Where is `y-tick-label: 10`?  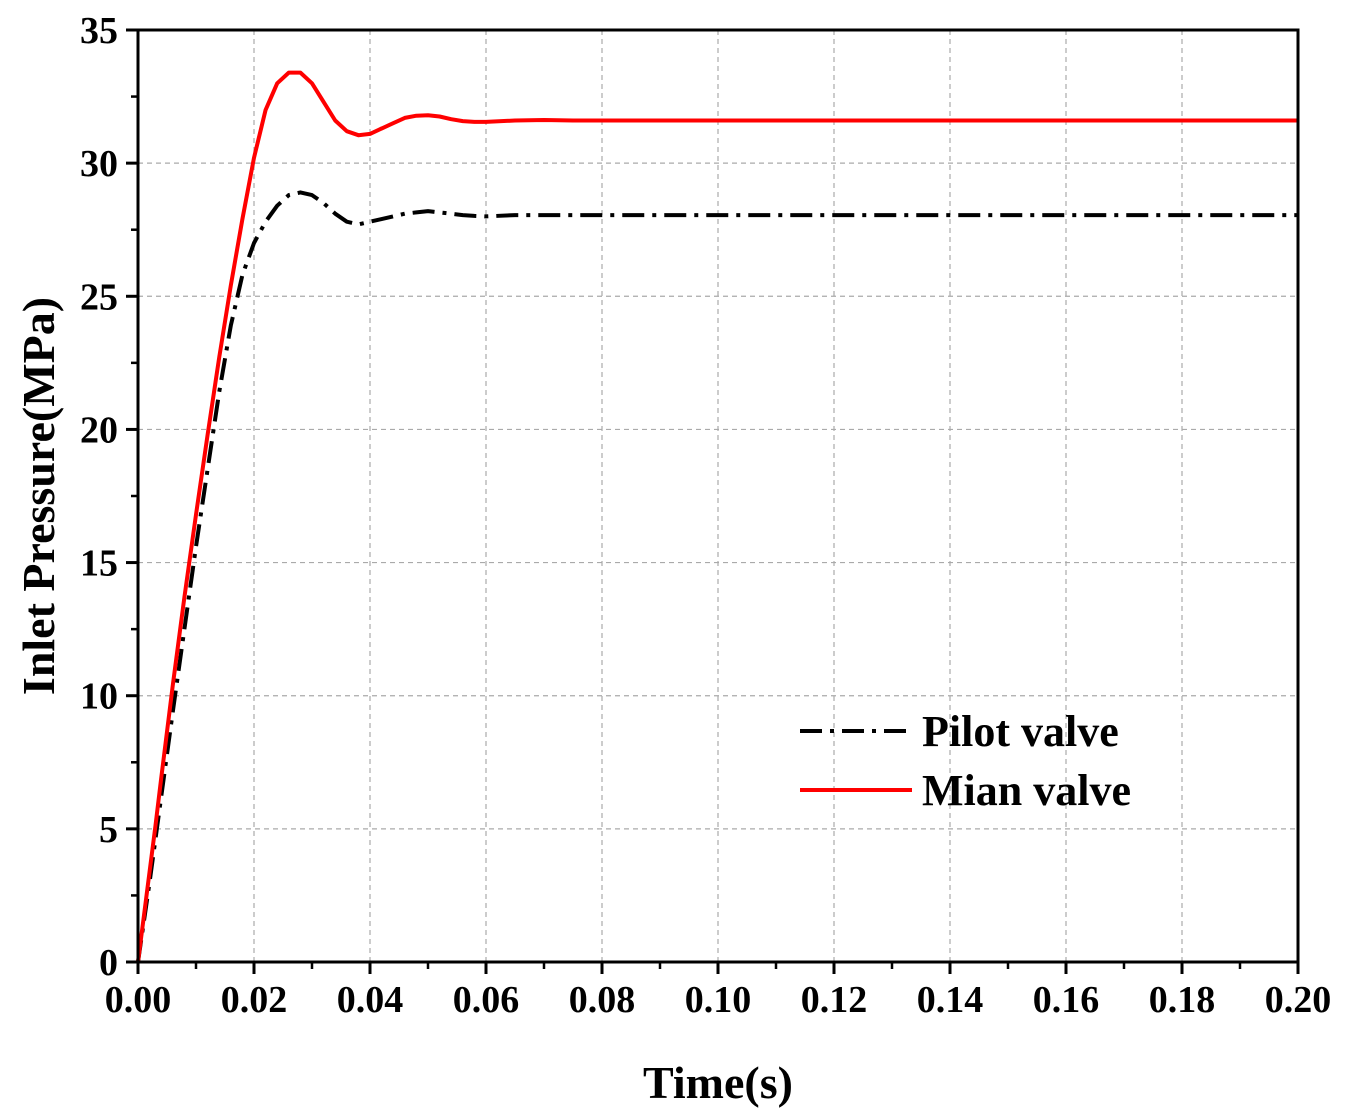 y-tick-label: 10 is located at coordinates (99, 697).